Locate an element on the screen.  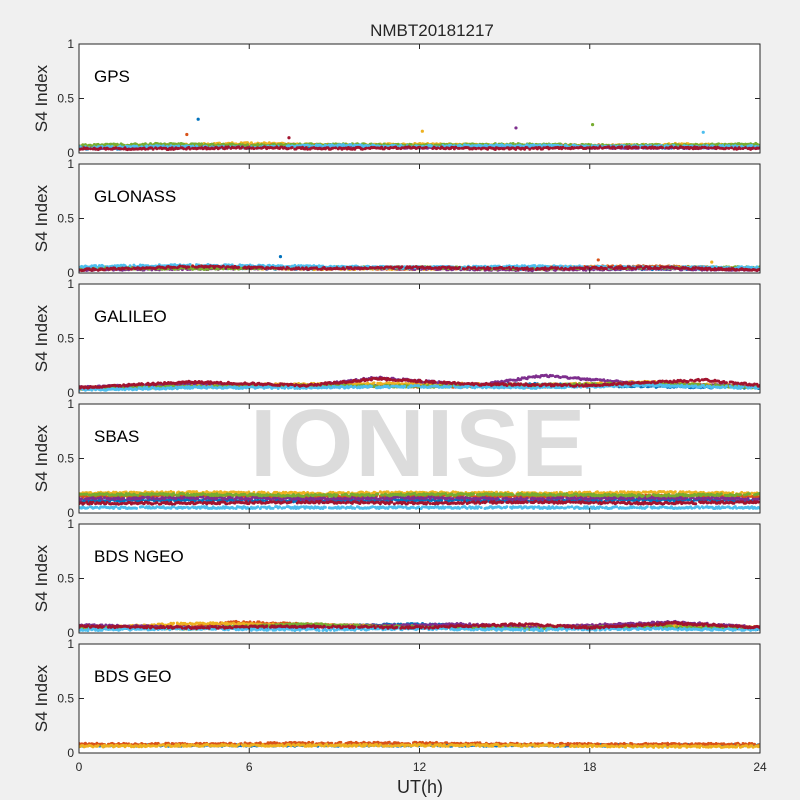
y-axis-label: S4 Index is located at coordinates (41, 98).